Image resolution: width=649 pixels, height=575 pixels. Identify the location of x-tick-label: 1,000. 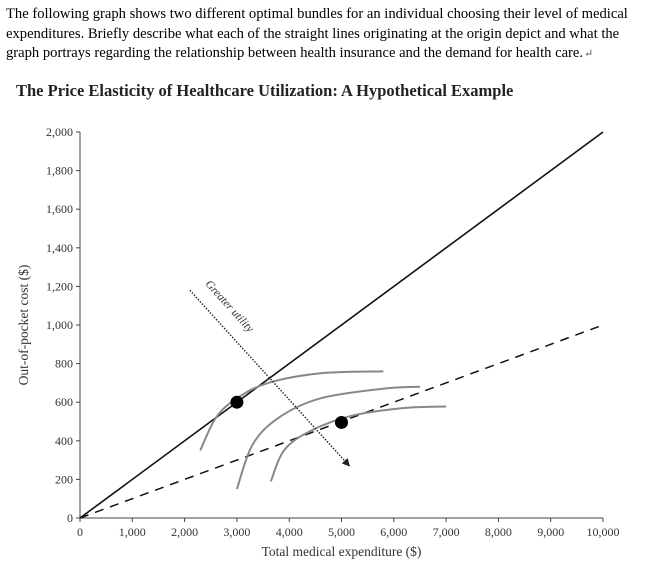
(132, 532).